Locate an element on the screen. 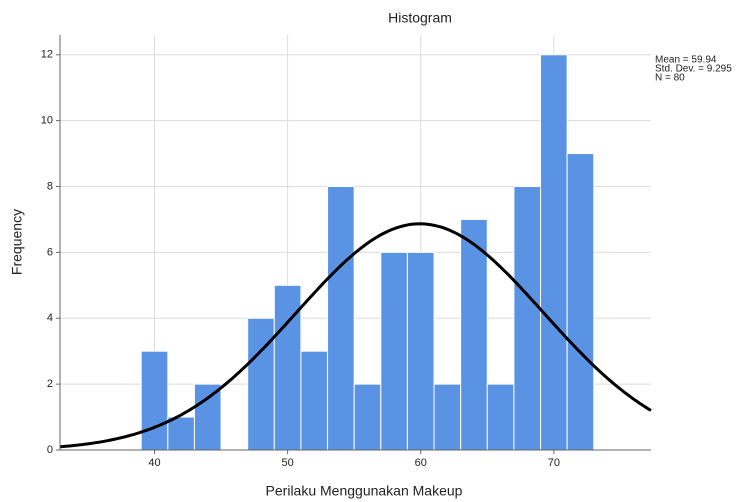 This screenshot has height=502, width=746. x-tick-label: 60 is located at coordinates (421, 463).